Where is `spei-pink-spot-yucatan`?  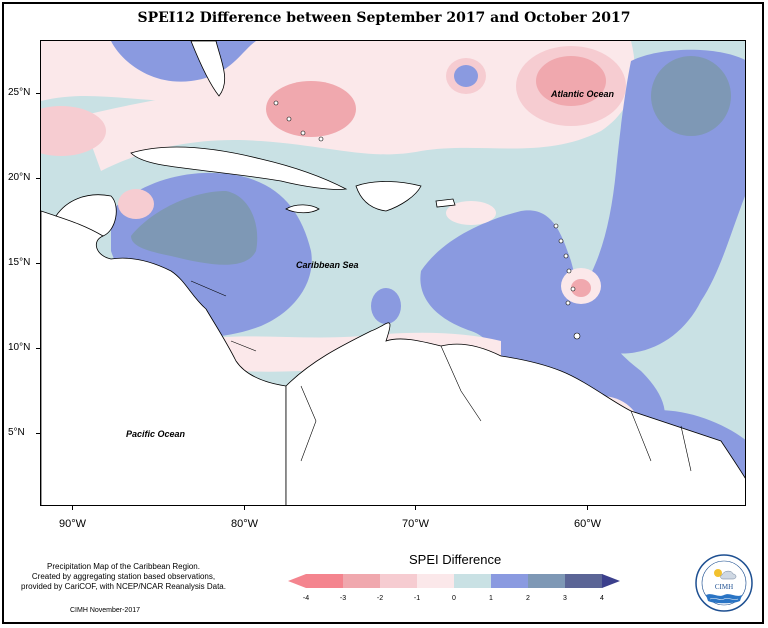 spei-pink-spot-yucatan is located at coordinates (136, 204).